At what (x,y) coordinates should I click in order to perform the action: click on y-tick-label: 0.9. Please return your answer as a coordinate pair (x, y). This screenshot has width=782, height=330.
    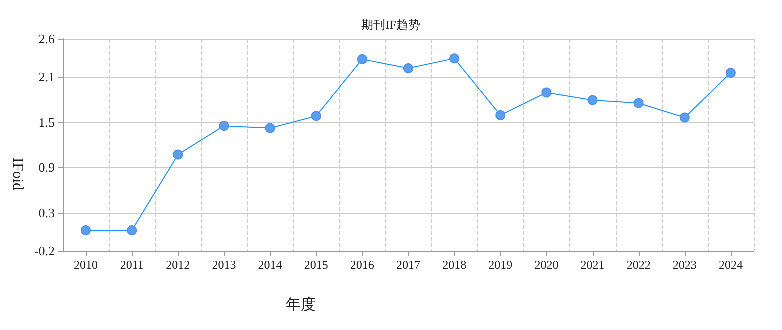
    Looking at the image, I should click on (46, 168).